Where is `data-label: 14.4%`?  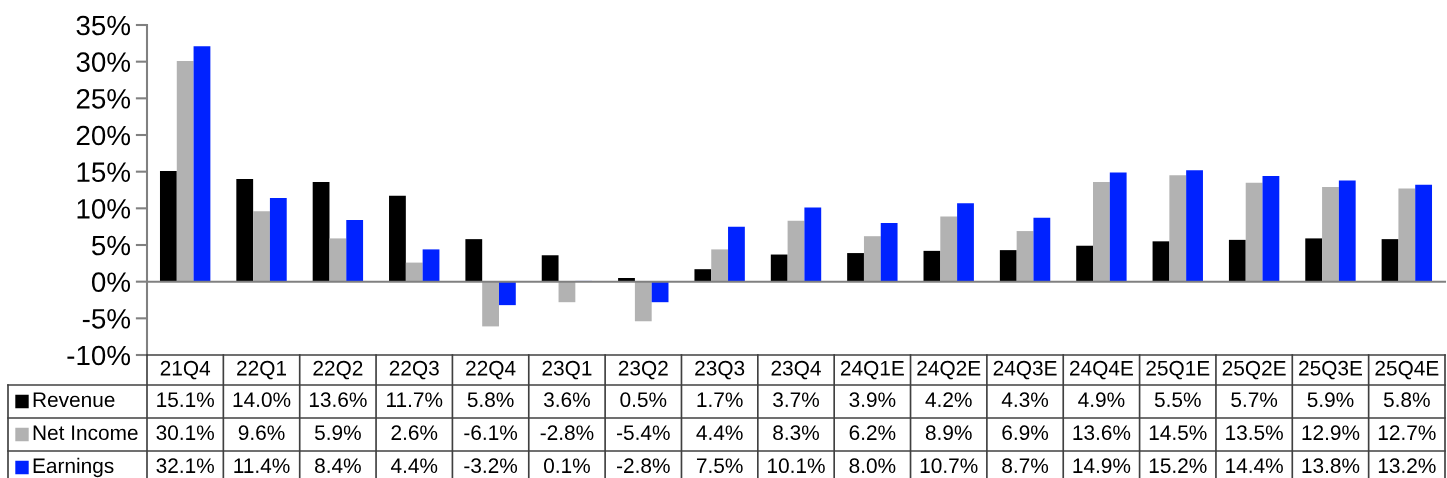 data-label: 14.4% is located at coordinates (1254, 466).